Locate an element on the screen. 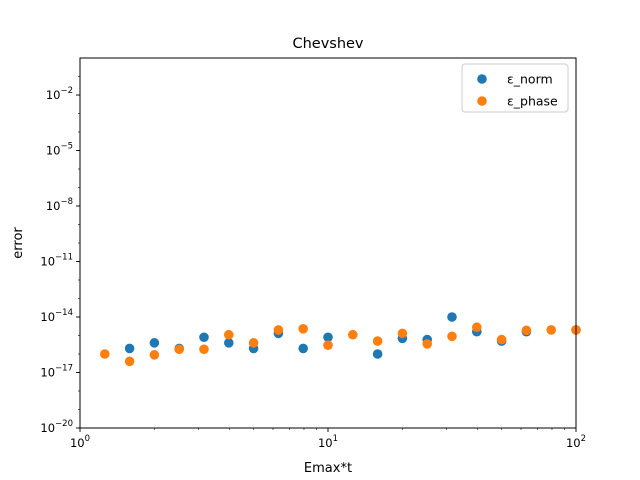  plot-area is located at coordinates (340, 339).